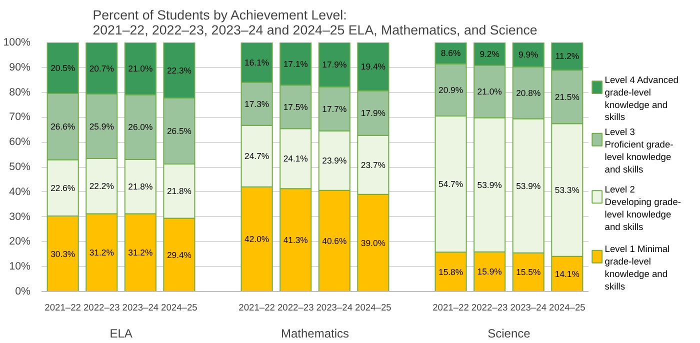 The height and width of the screenshot is (343, 700). What do you see at coordinates (315, 333) in the screenshot?
I see `text: Mathematics` at bounding box center [315, 333].